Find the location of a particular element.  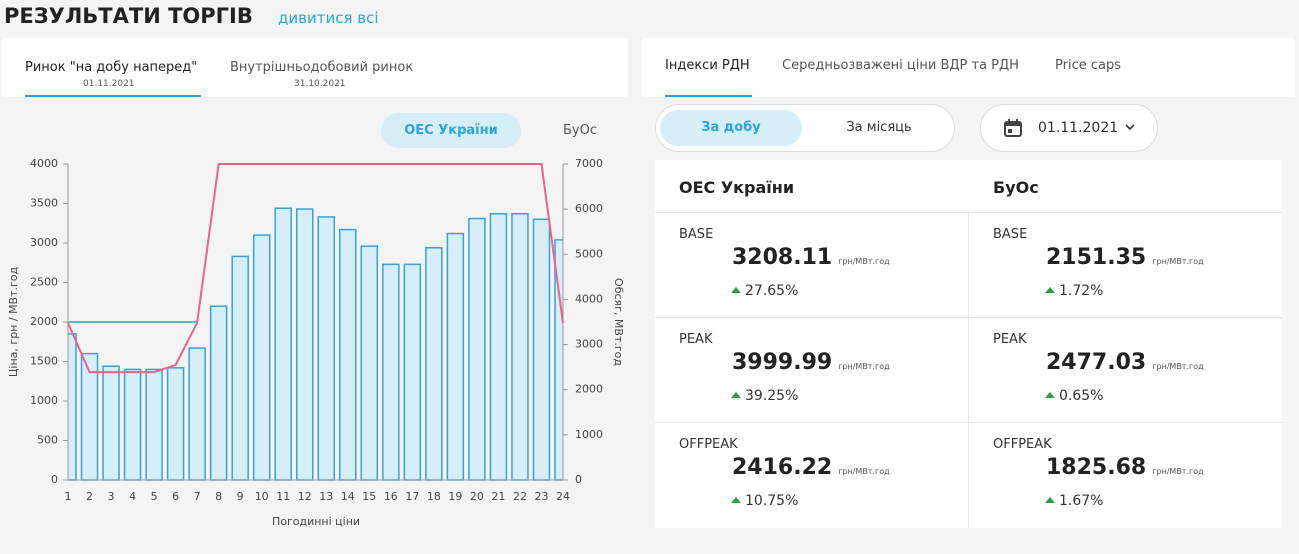

y2-tick-label: 0 is located at coordinates (578, 479).